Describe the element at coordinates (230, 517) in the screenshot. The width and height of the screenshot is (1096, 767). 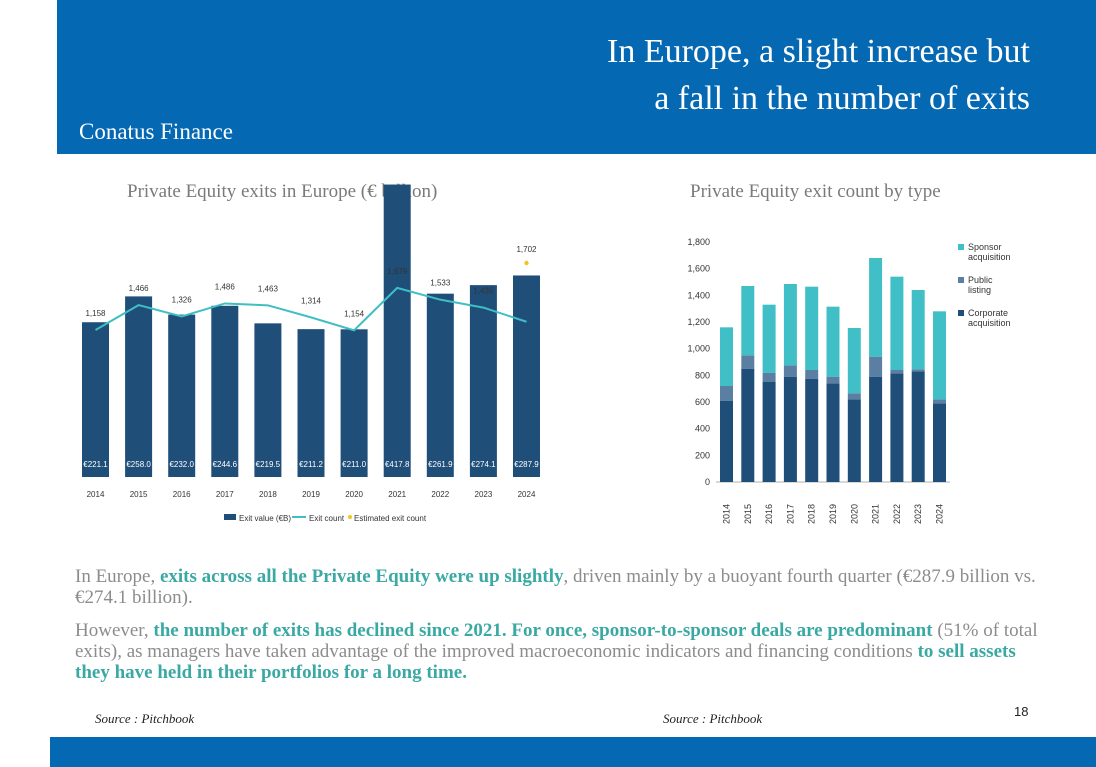
I see `legend-swatch-exit-value` at that location.